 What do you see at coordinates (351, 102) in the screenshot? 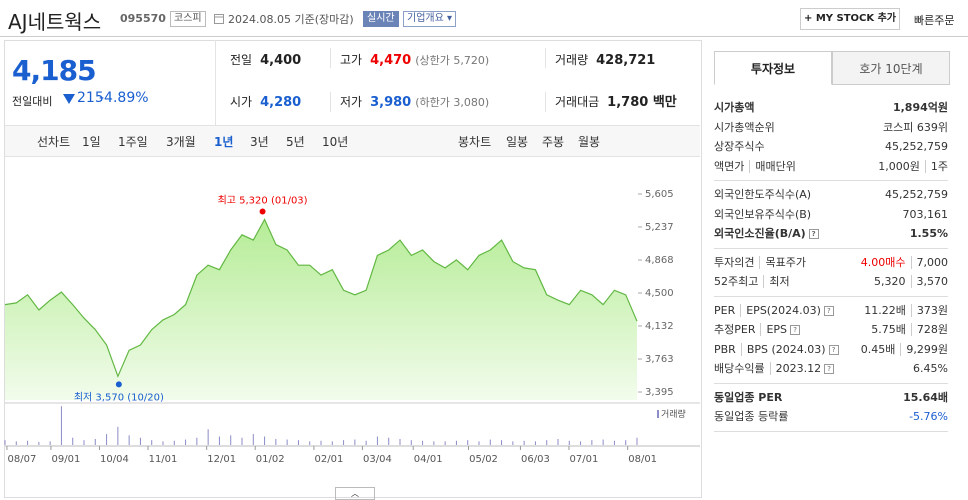
I see `summary-label: 저가` at bounding box center [351, 102].